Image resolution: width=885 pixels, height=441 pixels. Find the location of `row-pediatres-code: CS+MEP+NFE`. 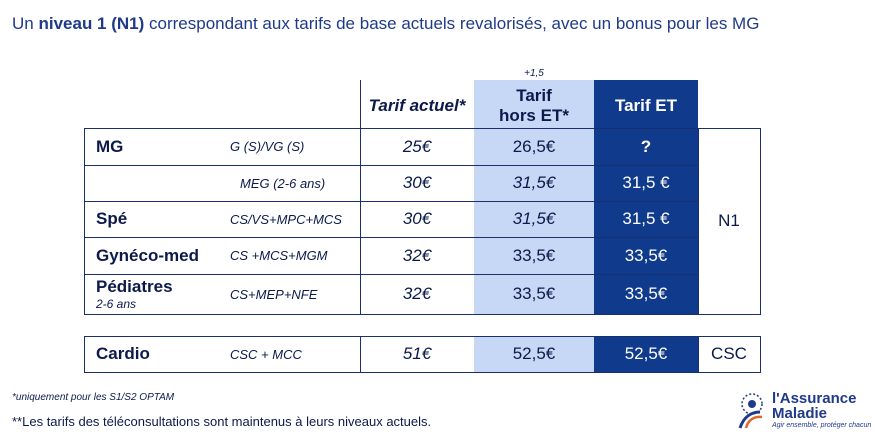

row-pediatres-code: CS+MEP+NFE is located at coordinates (274, 294).